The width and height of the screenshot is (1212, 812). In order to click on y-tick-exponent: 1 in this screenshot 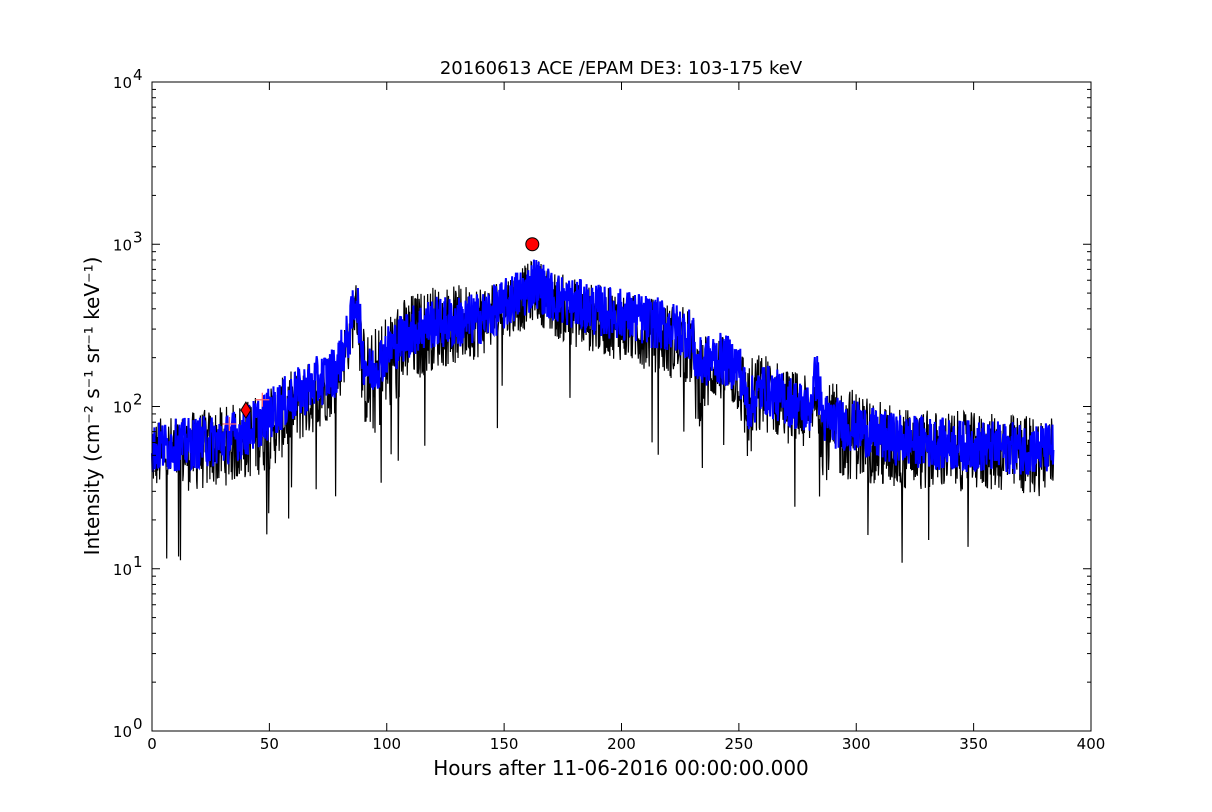, I will do `click(138, 562)`.